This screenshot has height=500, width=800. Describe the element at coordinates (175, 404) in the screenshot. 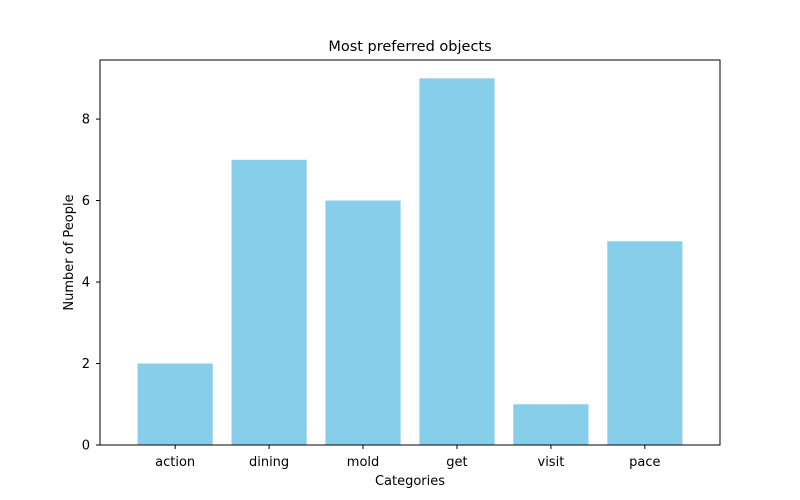

I see `bar-action` at that location.